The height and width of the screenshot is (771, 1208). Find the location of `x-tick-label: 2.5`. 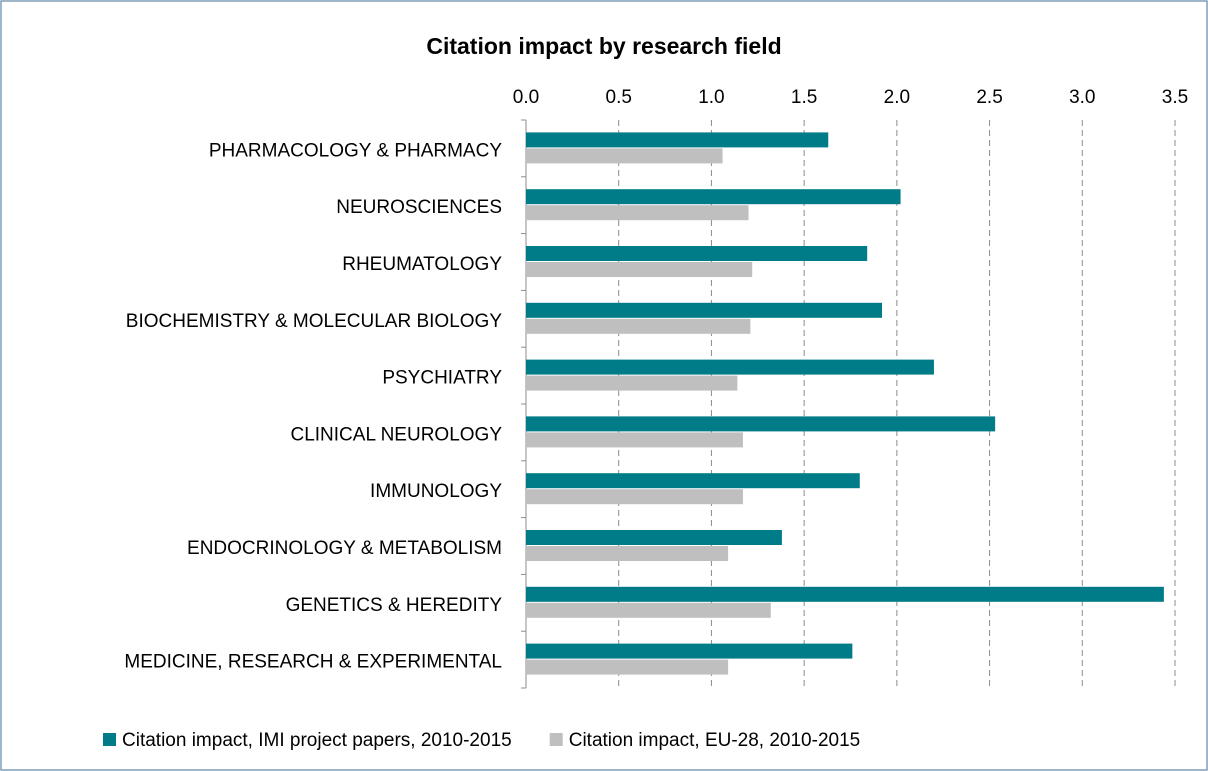

x-tick-label: 2.5 is located at coordinates (989, 97).